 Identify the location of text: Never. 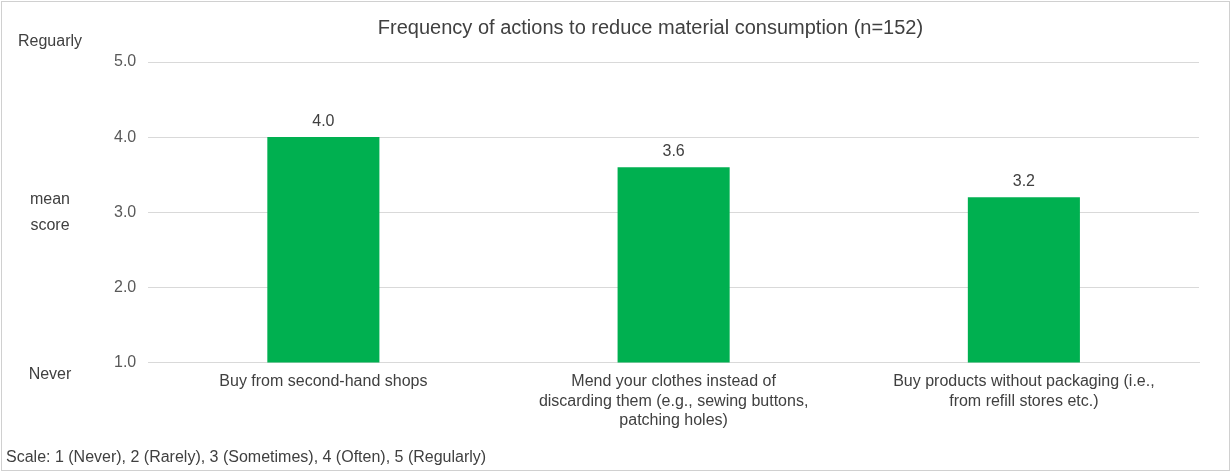
(50, 373).